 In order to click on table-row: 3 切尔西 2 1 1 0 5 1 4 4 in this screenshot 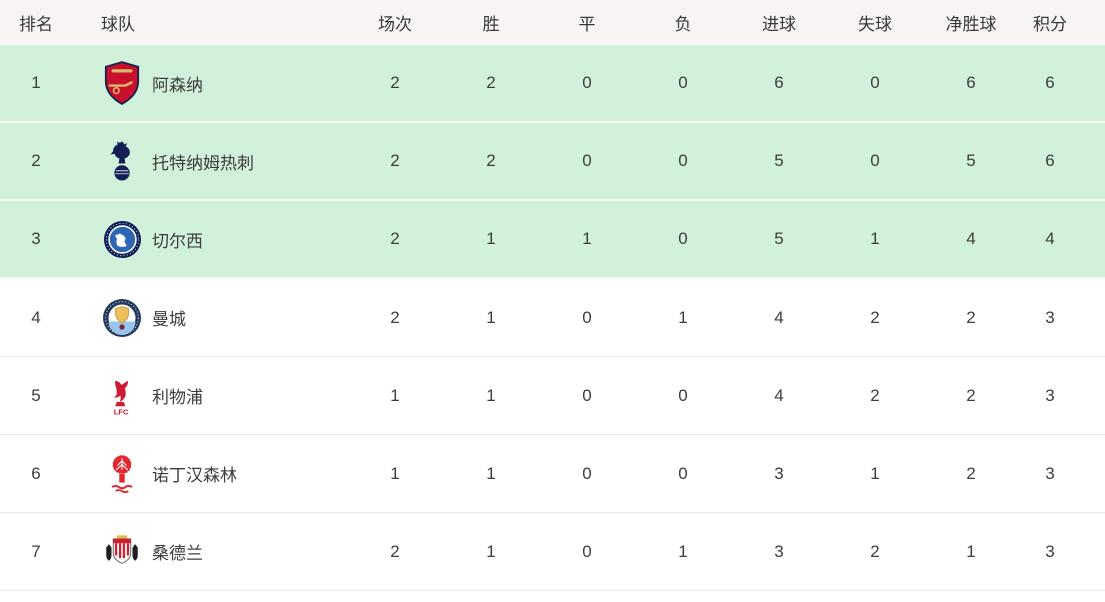, I will do `click(552, 240)`.